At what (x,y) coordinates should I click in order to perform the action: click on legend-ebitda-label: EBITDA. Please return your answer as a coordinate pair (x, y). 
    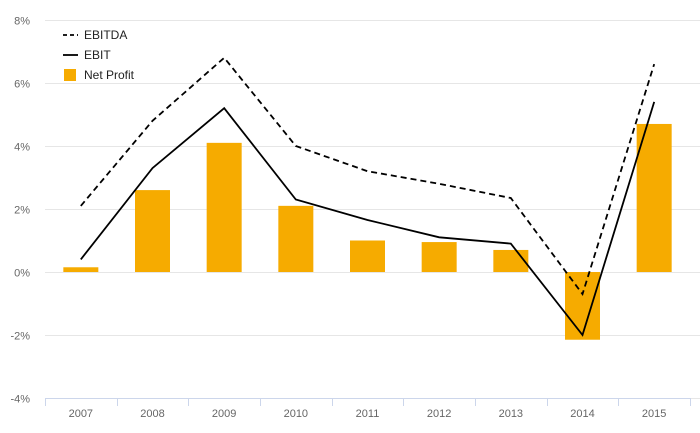
    Looking at the image, I should click on (105, 35).